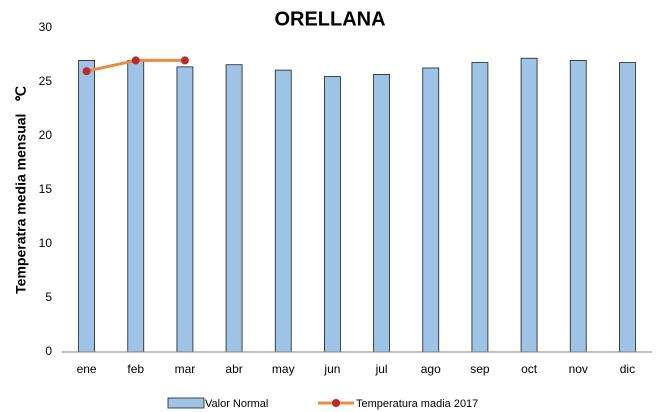  What do you see at coordinates (331, 369) in the screenshot?
I see `x-tick-label: jun` at bounding box center [331, 369].